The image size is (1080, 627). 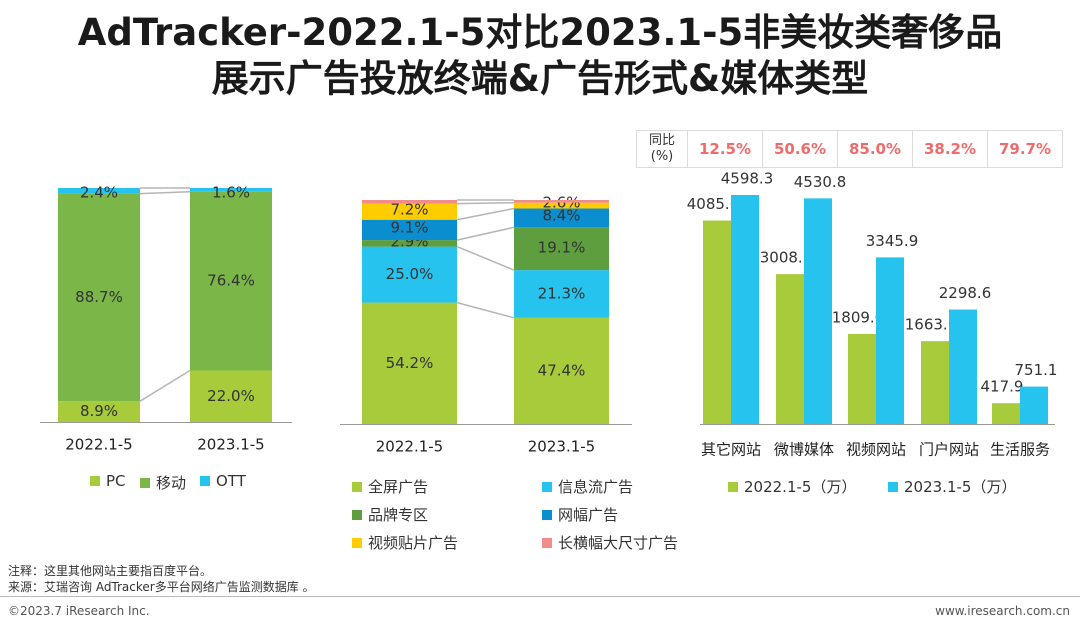 What do you see at coordinates (110, 571) in the screenshot?
I see `chart-note: 注释：这里其他网站主要指百度平台。` at bounding box center [110, 571].